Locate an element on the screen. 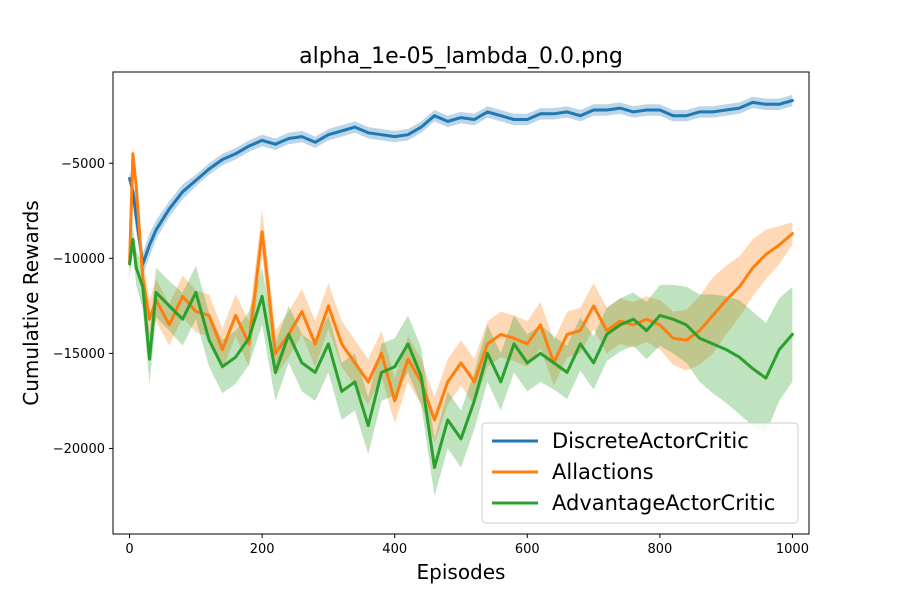  legend-label: AdvantageActorCritic is located at coordinates (663, 503).